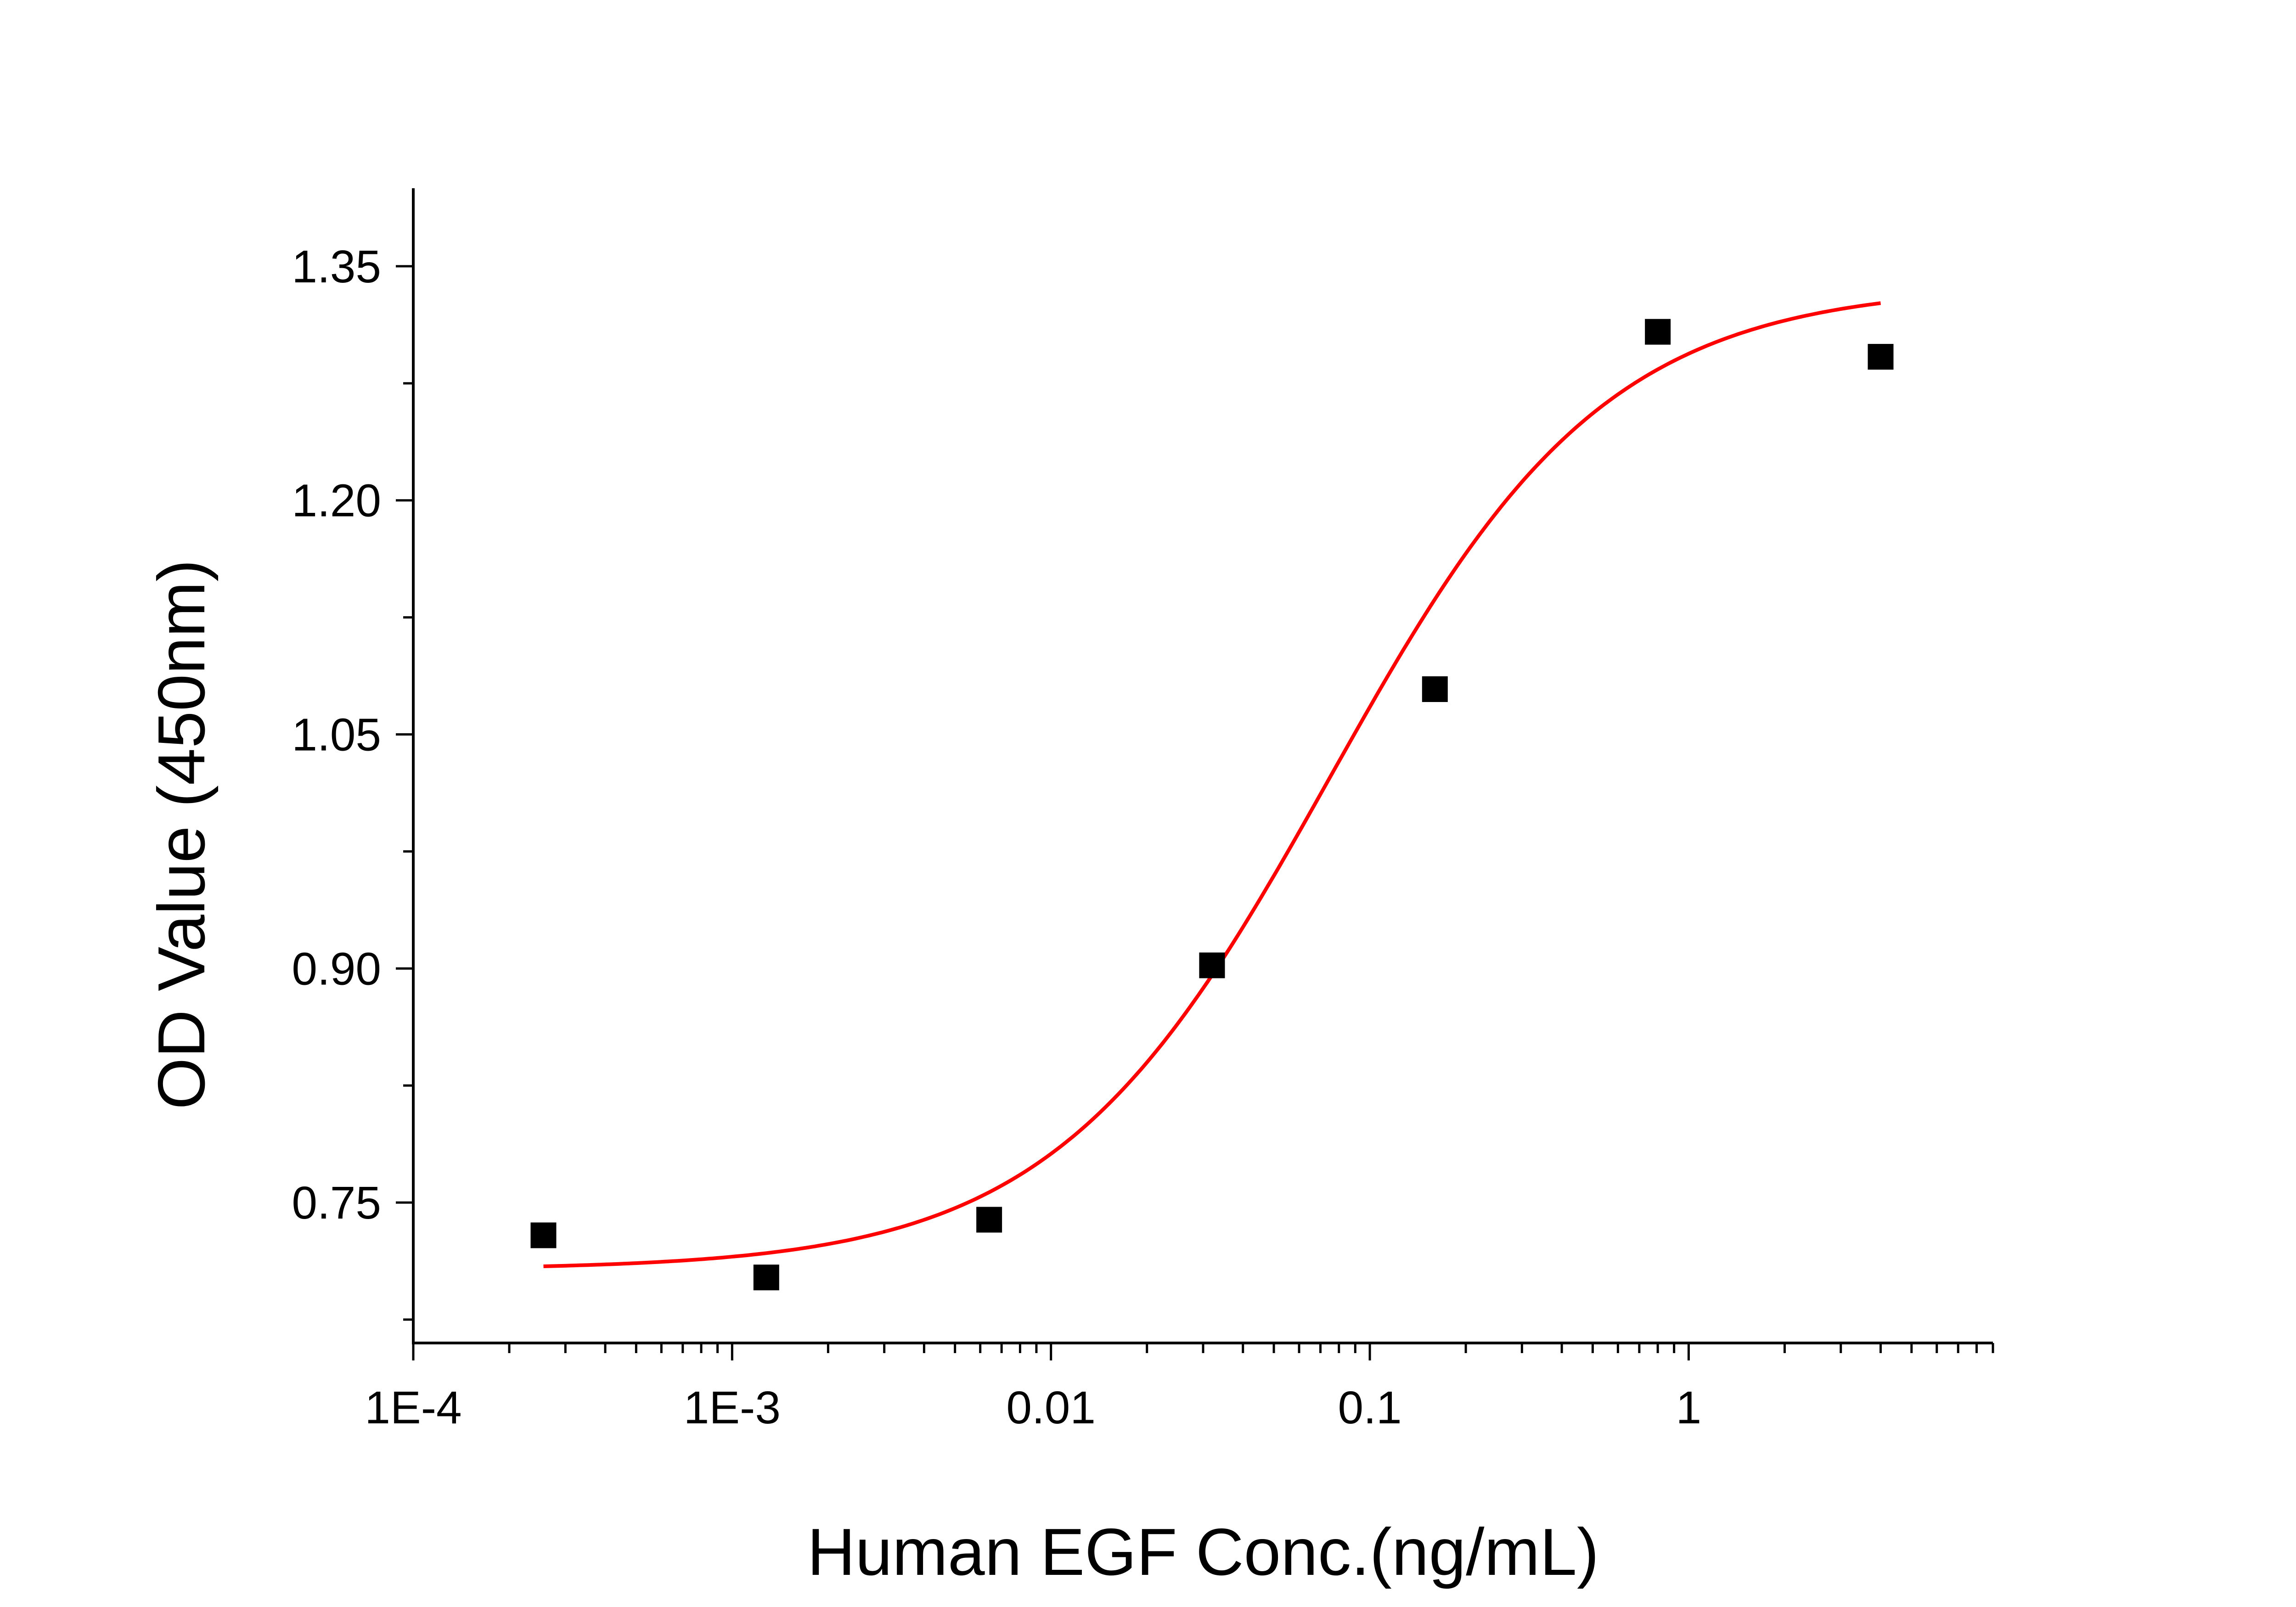  What do you see at coordinates (413, 1407) in the screenshot?
I see `x-tick-label: 1E-4` at bounding box center [413, 1407].